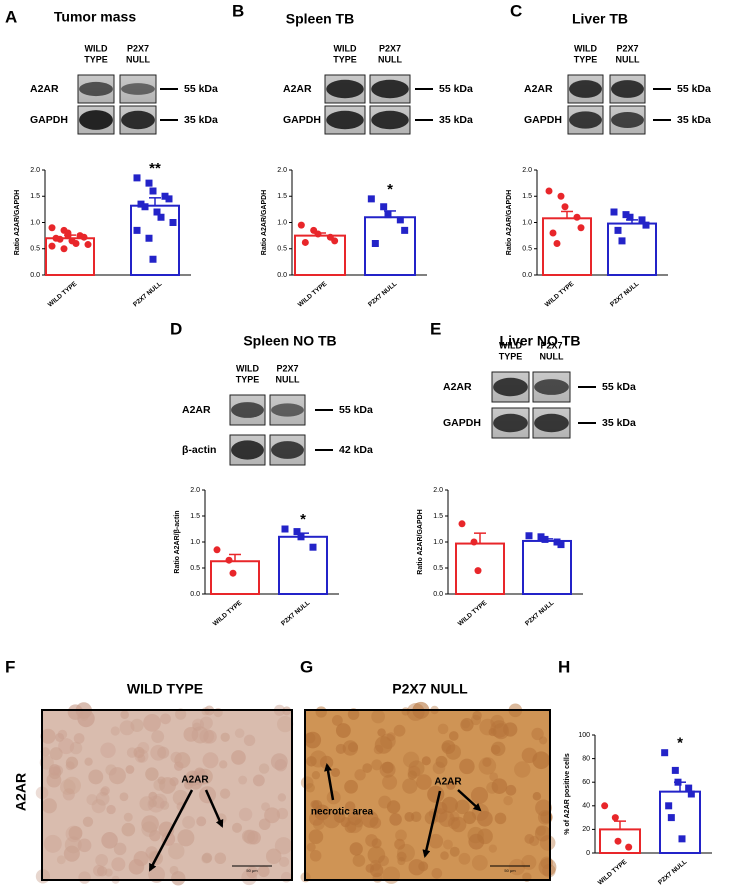 This screenshot has height=887, width=749. Describe the element at coordinates (538, 89) in the screenshot. I see `blot-row-label: A2AR` at that location.